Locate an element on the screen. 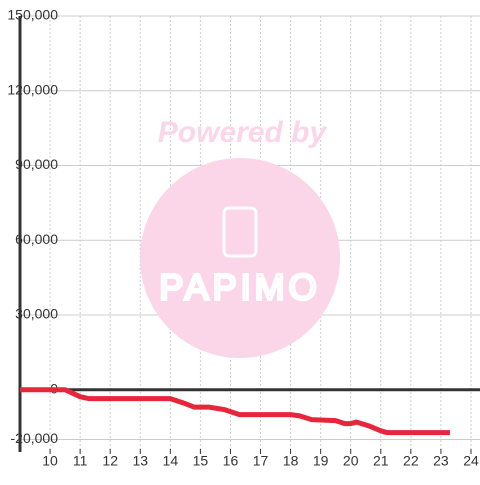 The width and height of the screenshot is (480, 485). x-tick-label: 14 is located at coordinates (171, 461).